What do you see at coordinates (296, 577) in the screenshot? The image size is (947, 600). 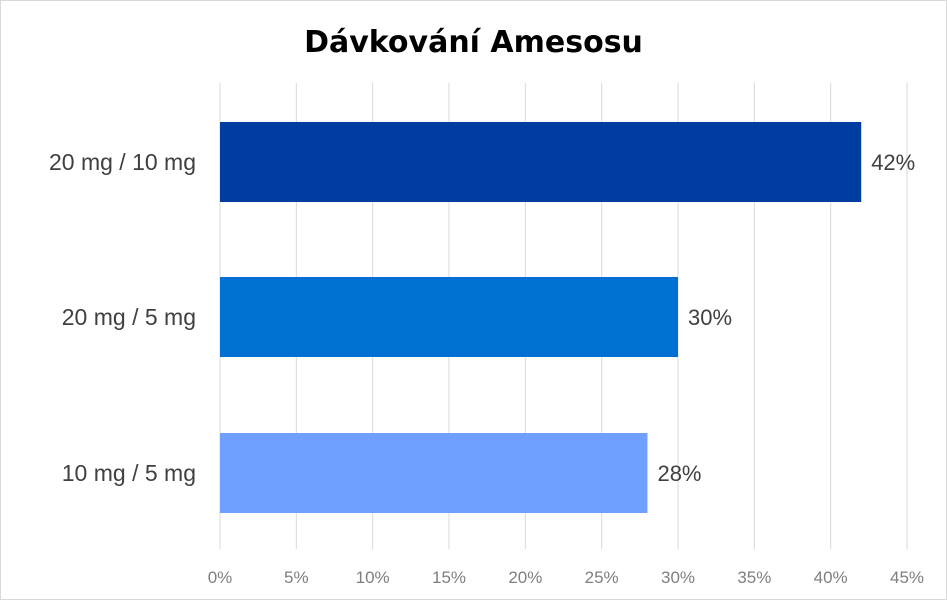 I see `x-tick-label: 5%` at bounding box center [296, 577].